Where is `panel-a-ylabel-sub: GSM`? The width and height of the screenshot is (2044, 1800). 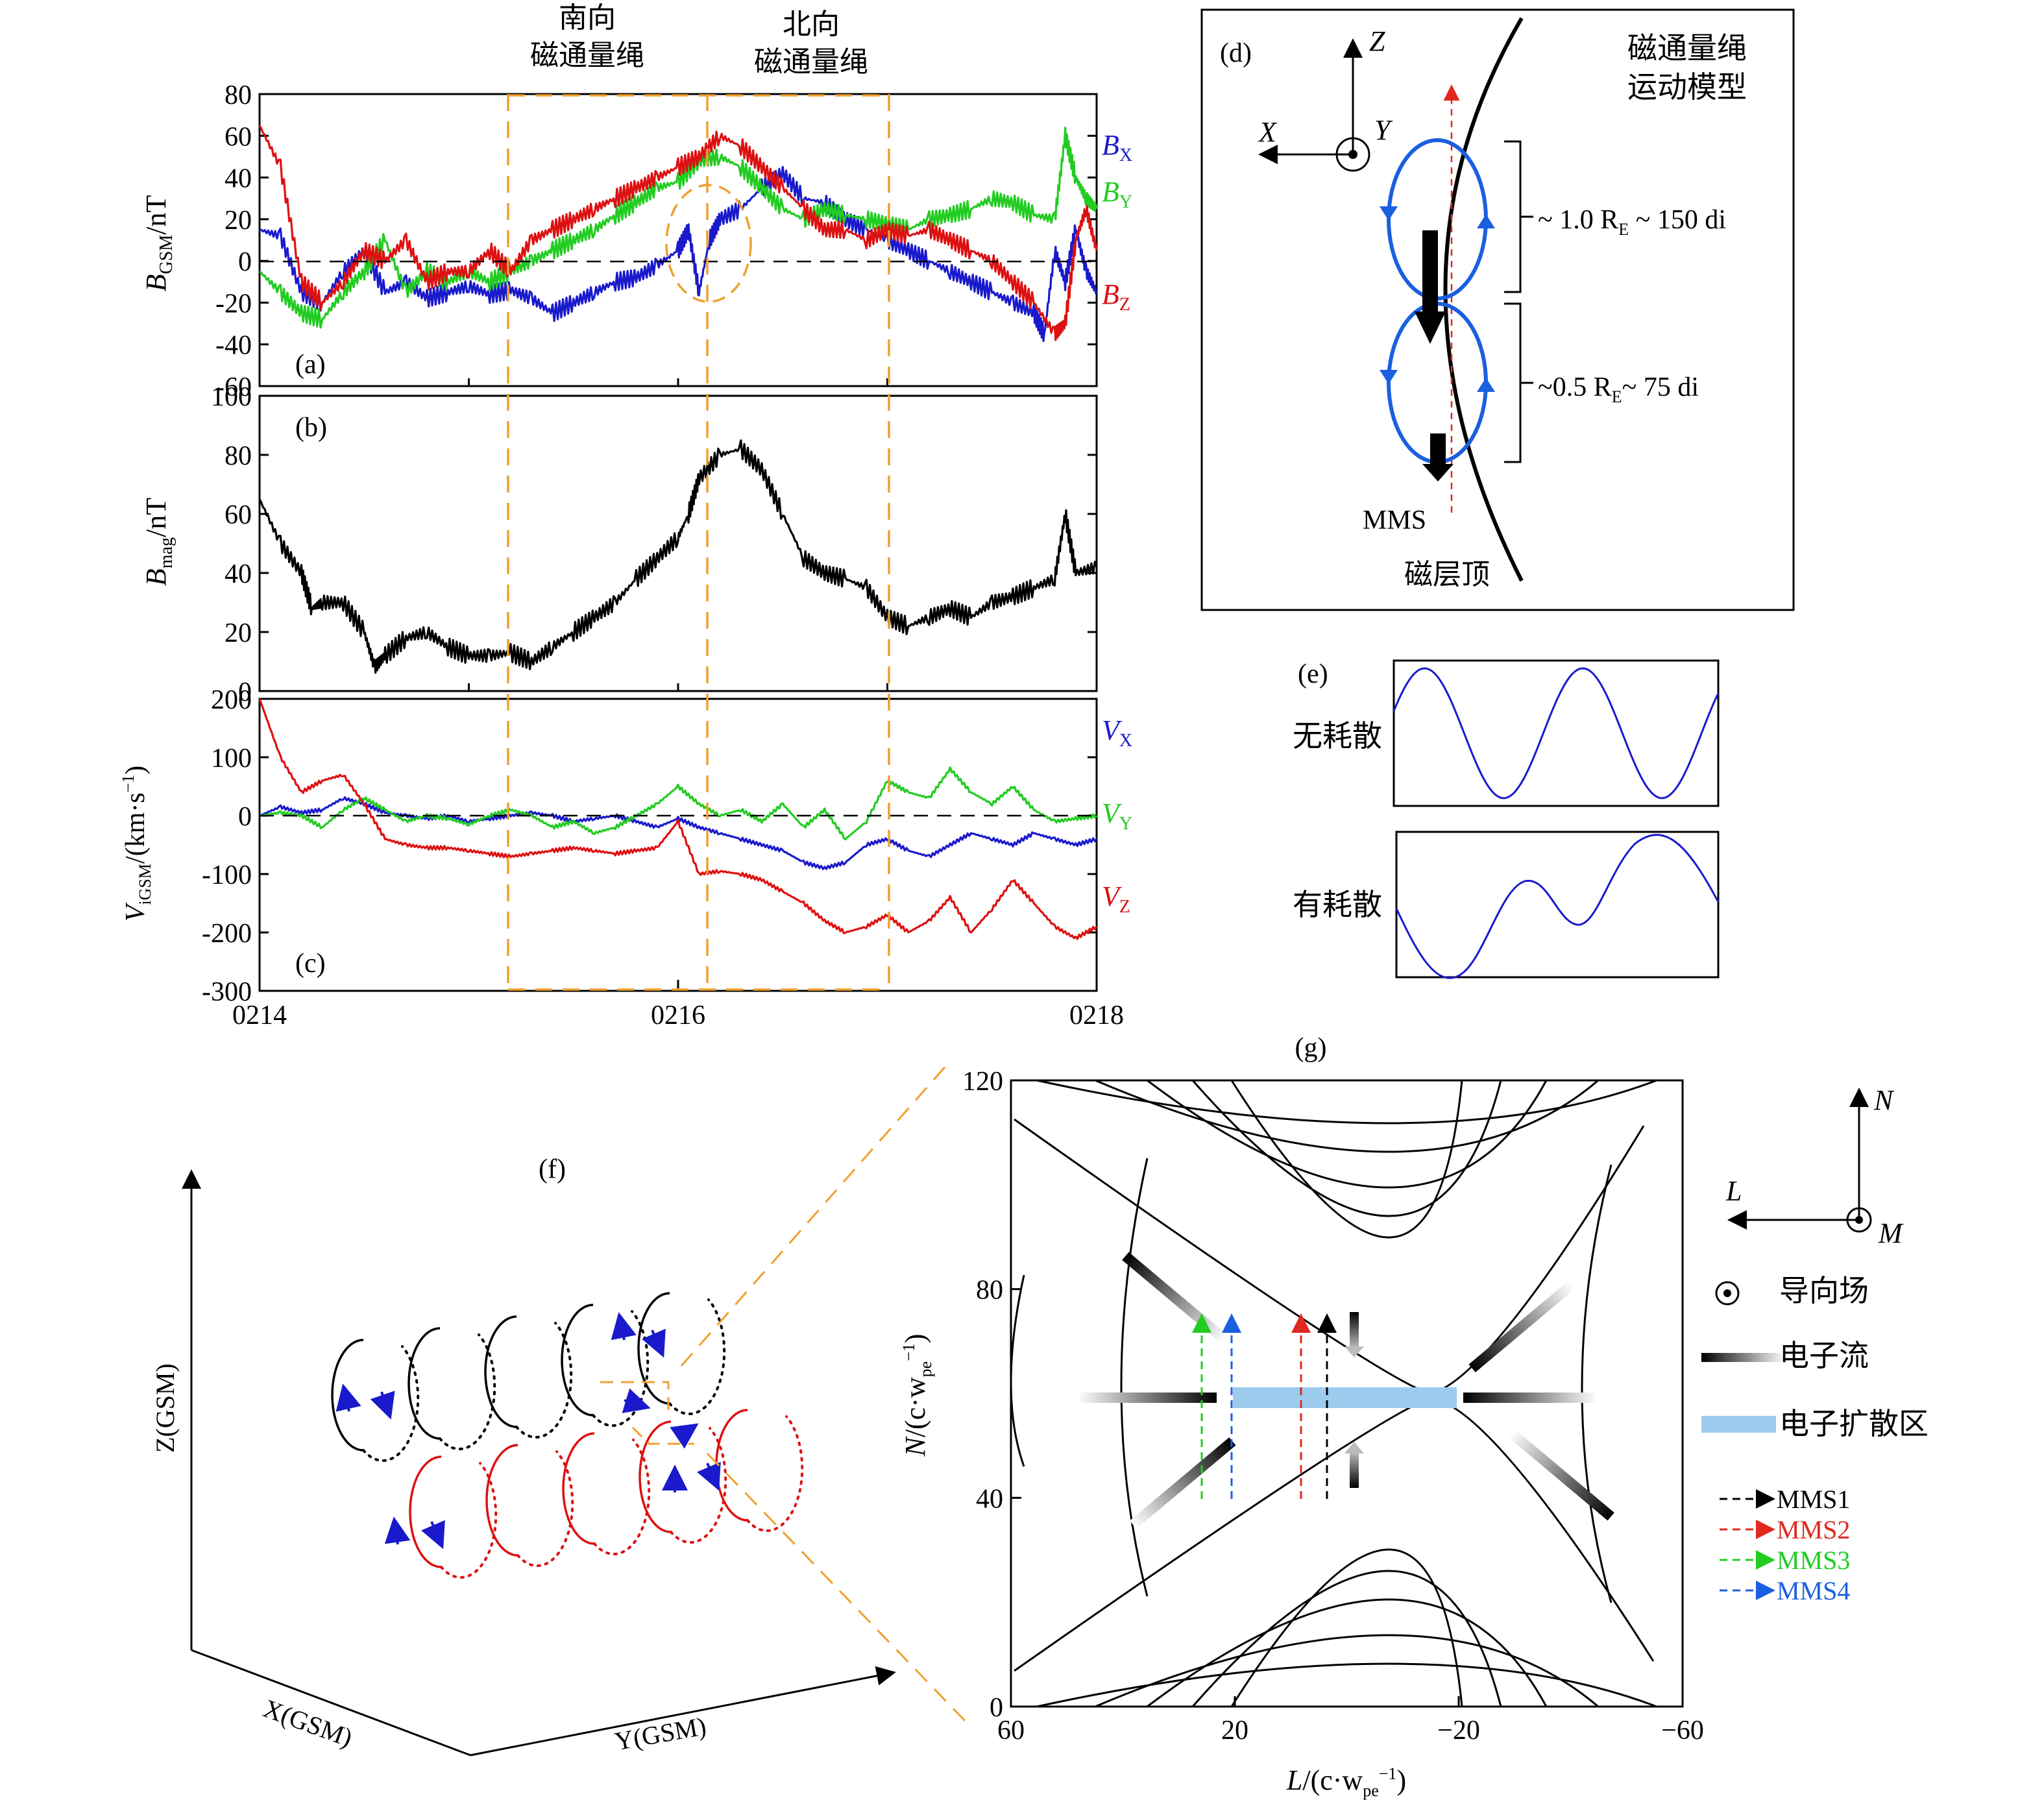 panel-a-ylabel-sub: GSM is located at coordinates (166, 254).